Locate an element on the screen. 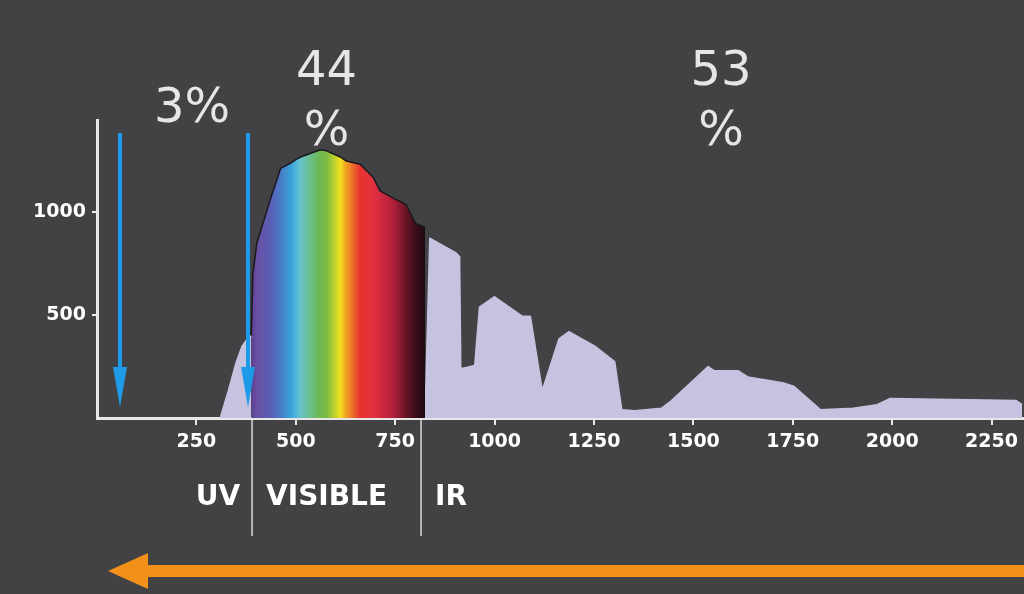 The image size is (1024, 594). x-tick-label: 1000 is located at coordinates (495, 440).